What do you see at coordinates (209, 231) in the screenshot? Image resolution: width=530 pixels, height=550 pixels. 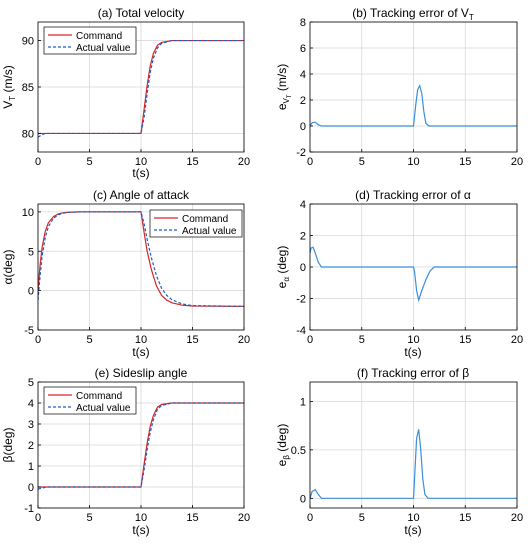 I see `panel-c-legend-label: Actual value` at bounding box center [209, 231].